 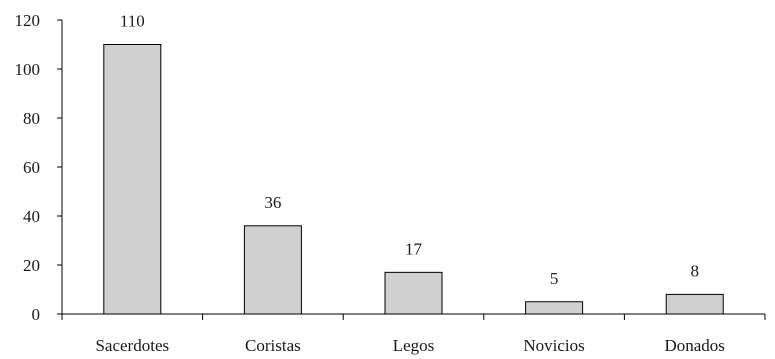 I want to click on y-tick-label: 60, so click(x=31, y=167).